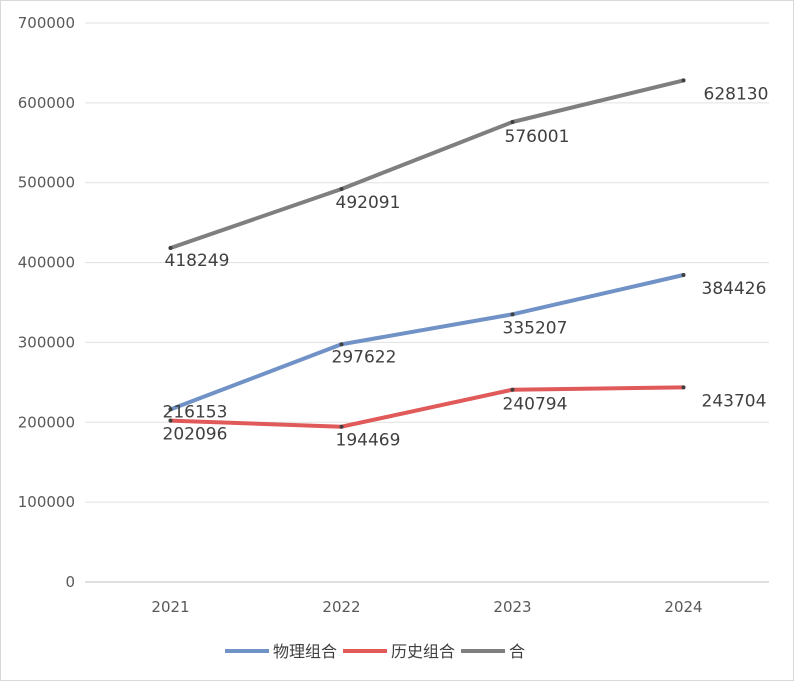 This screenshot has height=684, width=794. Describe the element at coordinates (512, 607) in the screenshot. I see `x-tick-label: 2023` at that location.